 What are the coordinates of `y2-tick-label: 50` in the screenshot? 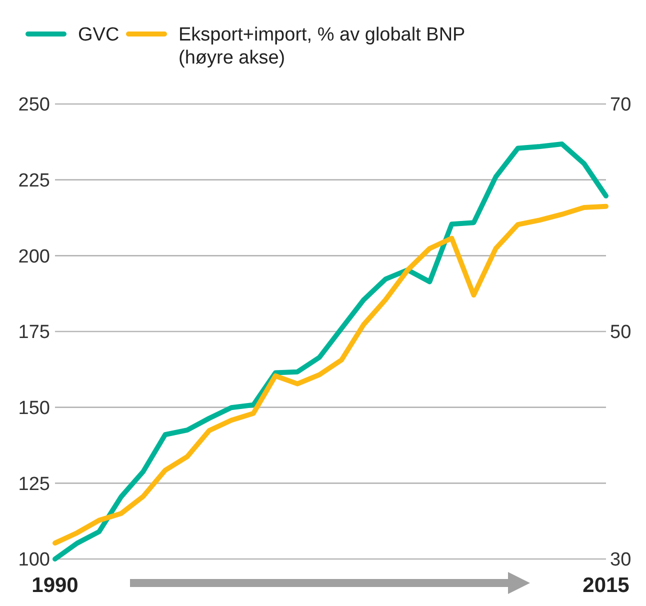 It's located at (621, 333).